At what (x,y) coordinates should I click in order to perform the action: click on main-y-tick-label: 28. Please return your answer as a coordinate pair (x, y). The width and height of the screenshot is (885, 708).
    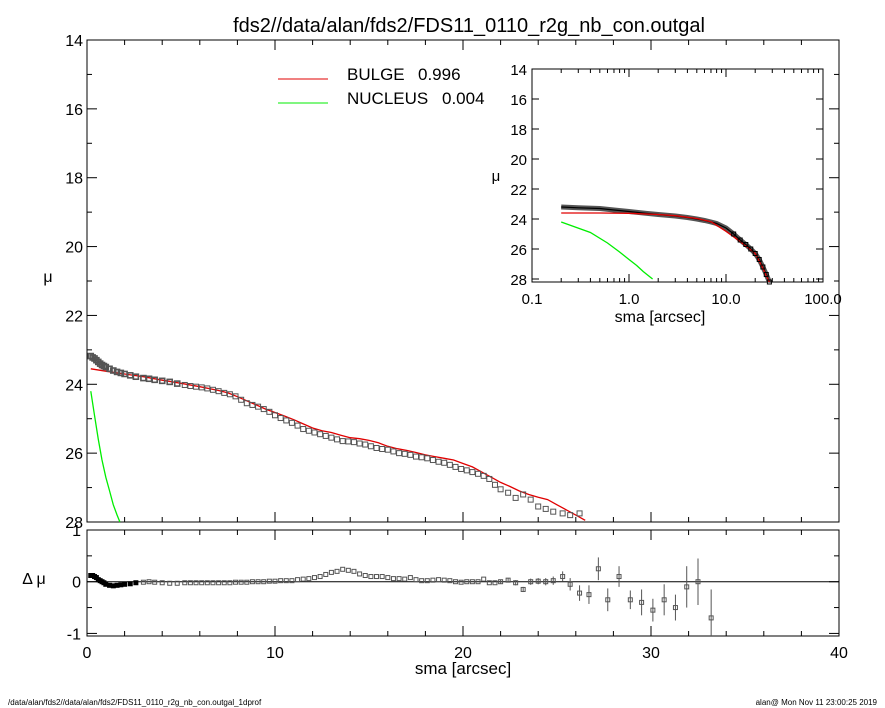
    Looking at the image, I should click on (74, 523).